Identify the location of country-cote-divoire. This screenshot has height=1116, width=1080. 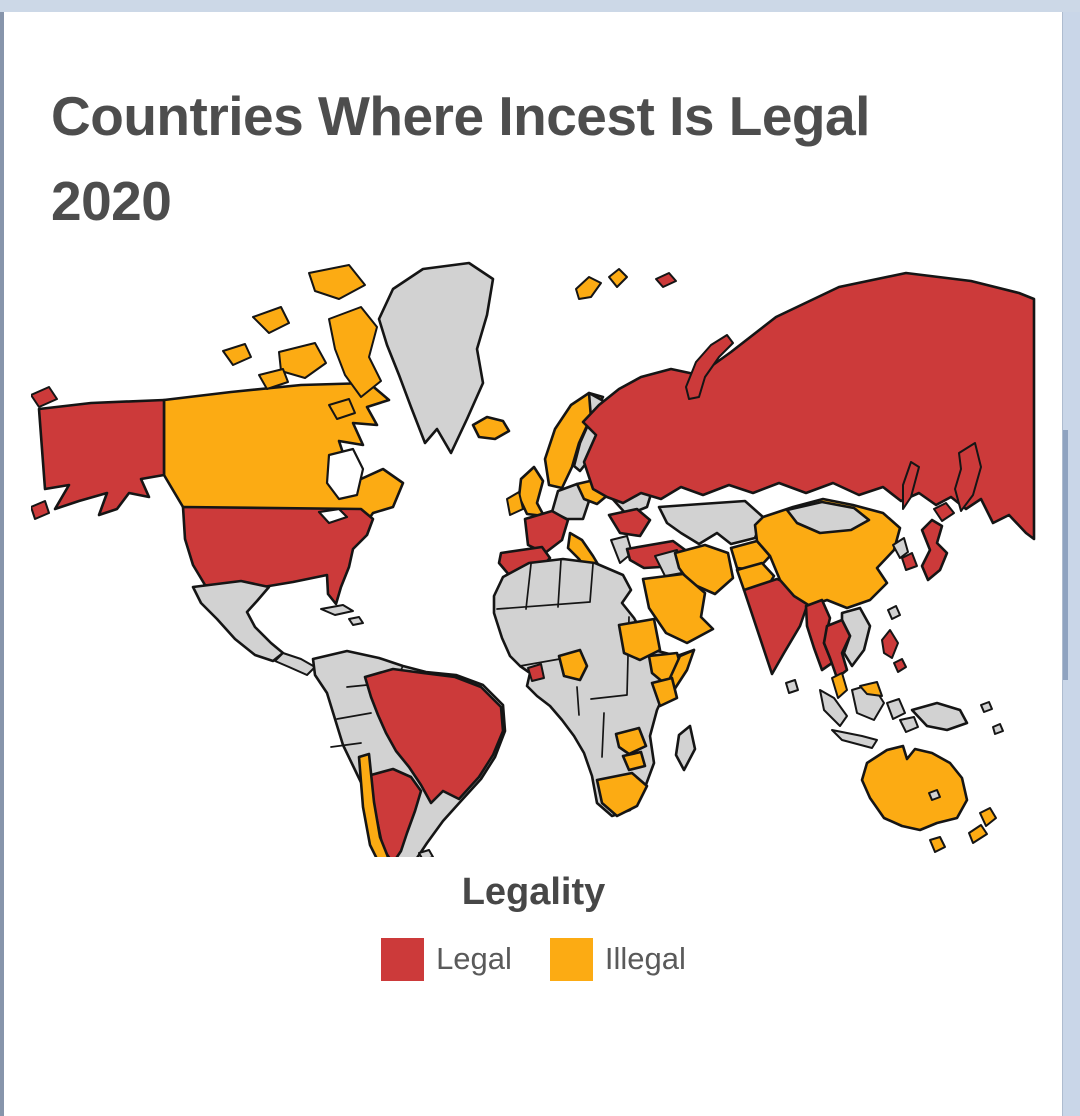
(536, 672).